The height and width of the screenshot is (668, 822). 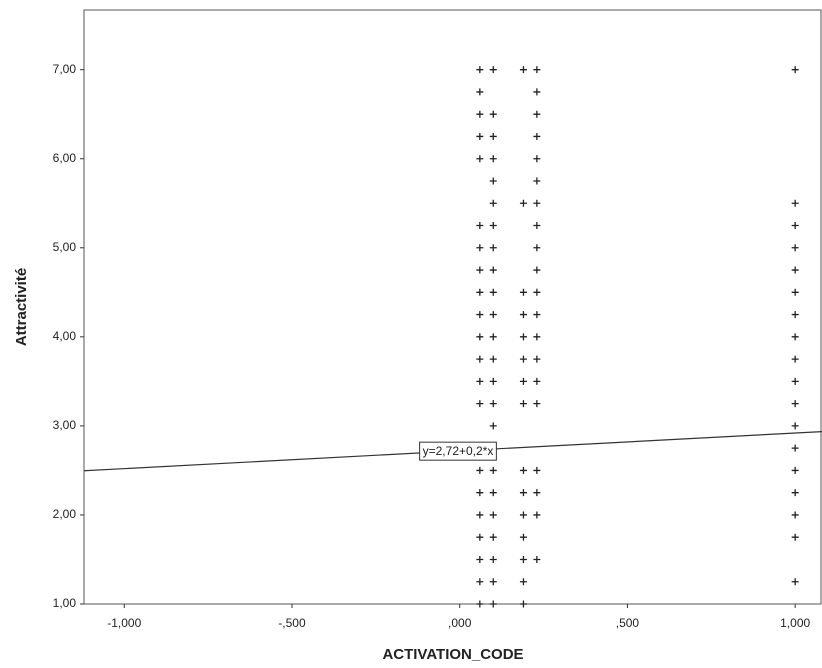 What do you see at coordinates (65, 158) in the screenshot?
I see `y-tick-label: 6,00` at bounding box center [65, 158].